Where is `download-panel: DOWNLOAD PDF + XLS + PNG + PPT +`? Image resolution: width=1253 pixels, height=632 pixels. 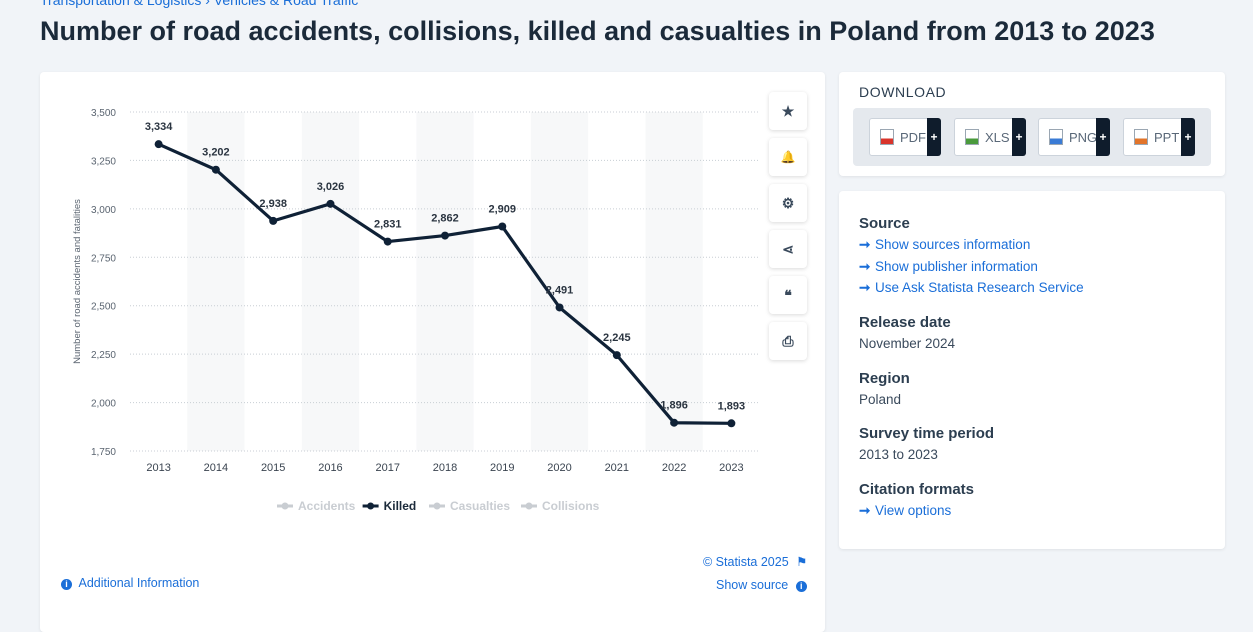 download-panel: DOWNLOAD PDF + XLS + PNG + PPT + is located at coordinates (1032, 124).